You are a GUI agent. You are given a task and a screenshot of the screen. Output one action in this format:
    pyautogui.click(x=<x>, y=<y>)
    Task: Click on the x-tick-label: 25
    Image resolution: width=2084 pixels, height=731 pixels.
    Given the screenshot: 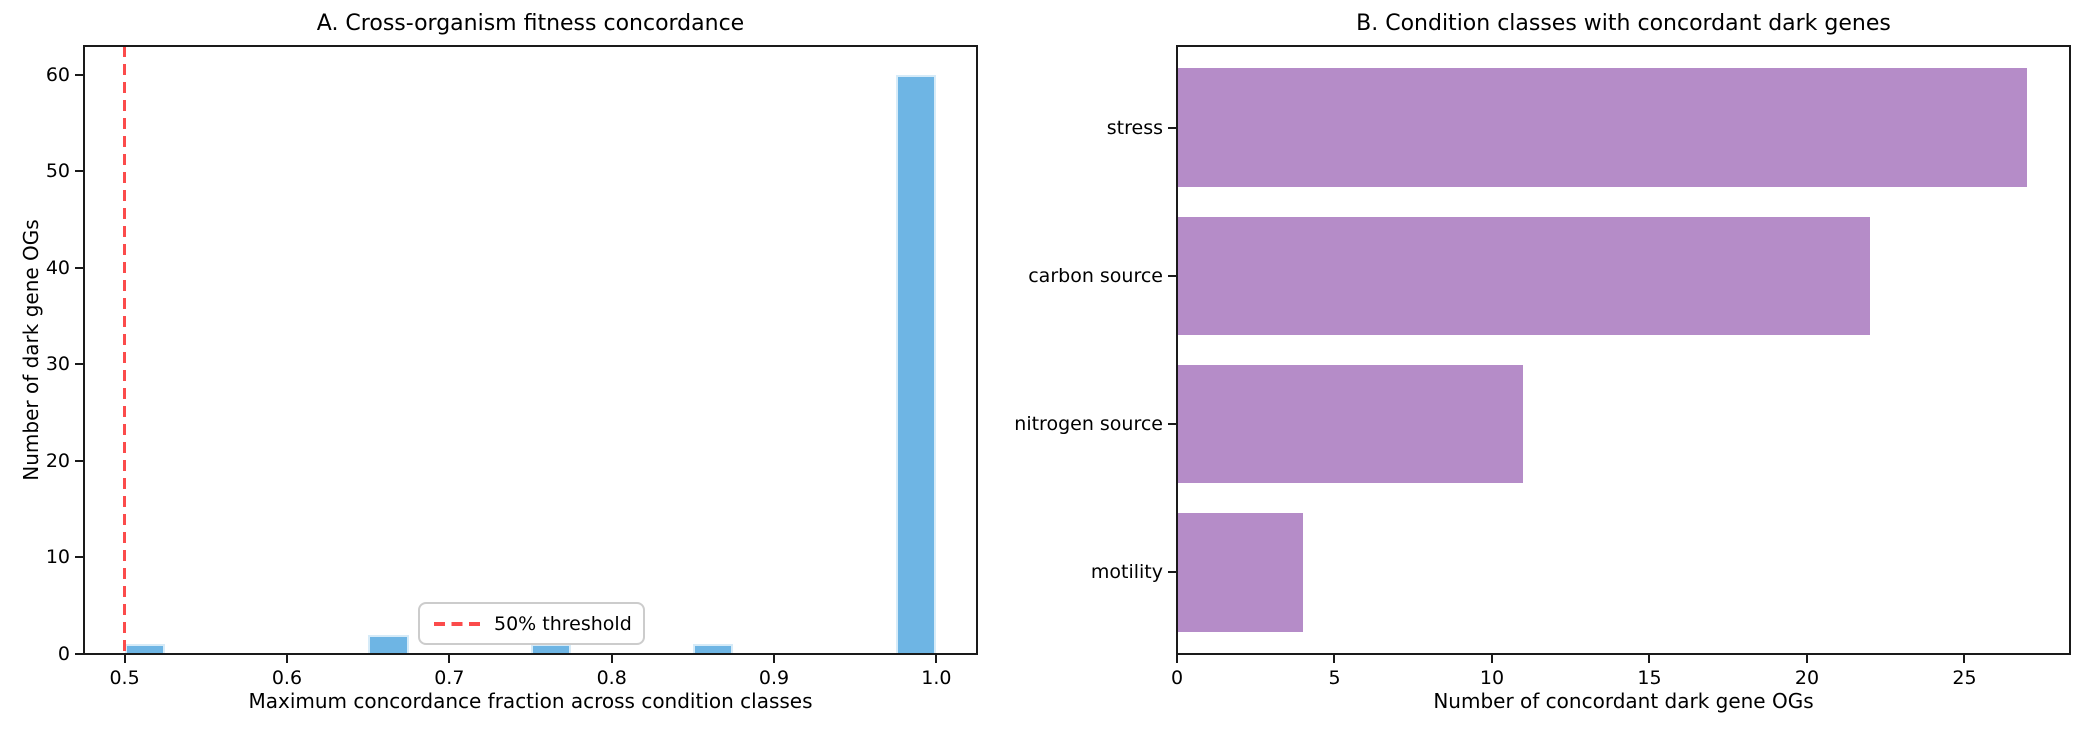 What is the action you would take?
    pyautogui.click(x=1964, y=678)
    